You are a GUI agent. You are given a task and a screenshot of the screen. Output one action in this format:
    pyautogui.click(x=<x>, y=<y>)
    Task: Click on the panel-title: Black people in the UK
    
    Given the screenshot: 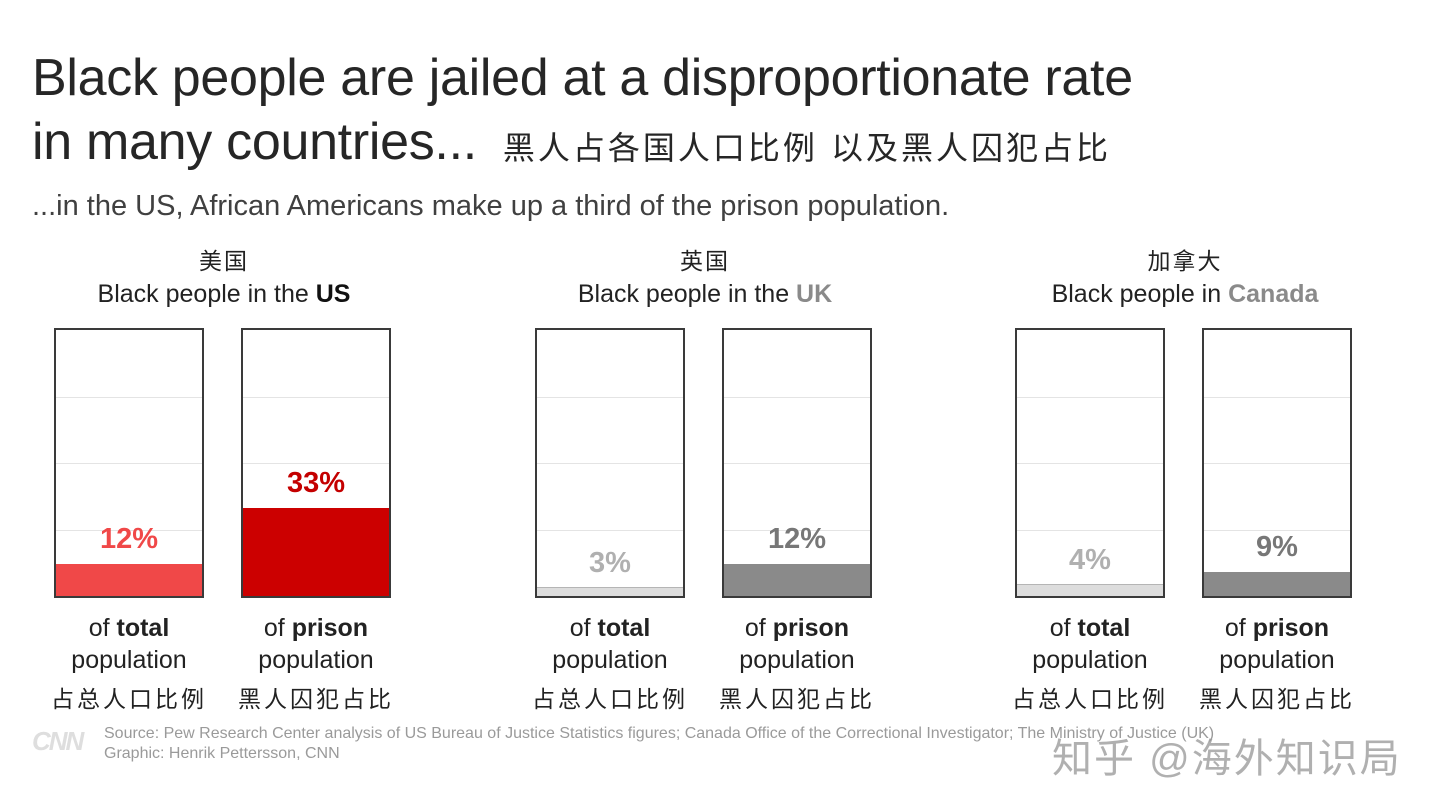 What is the action you would take?
    pyautogui.click(x=705, y=294)
    